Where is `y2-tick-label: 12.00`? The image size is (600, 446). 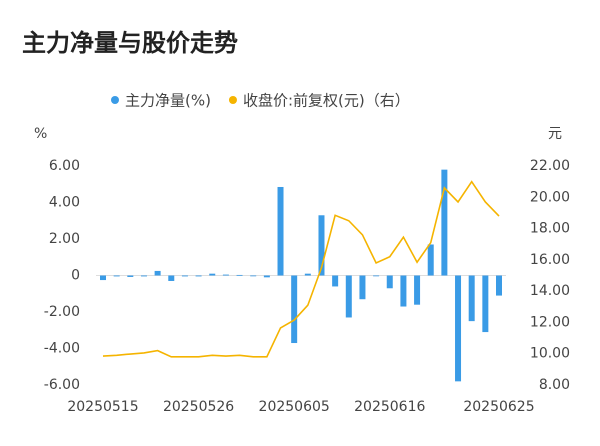
y2-tick-label: 12.00 is located at coordinates (550, 322).